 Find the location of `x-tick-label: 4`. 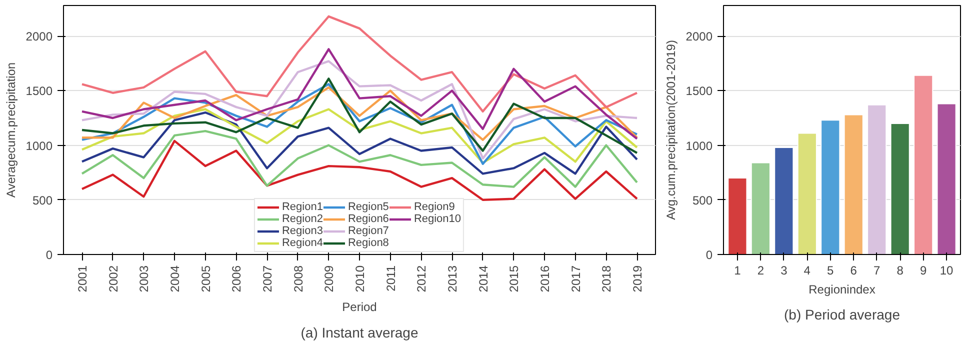

x-tick-label: 4 is located at coordinates (807, 271).